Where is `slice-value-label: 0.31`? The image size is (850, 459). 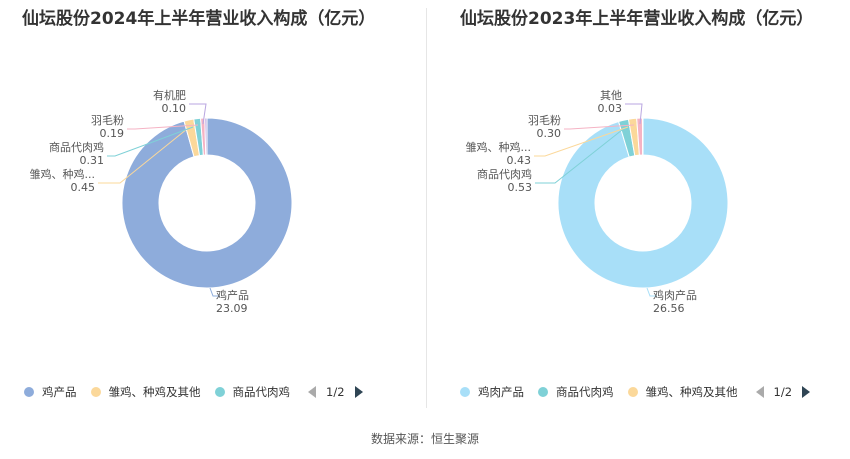 slice-value-label: 0.31 is located at coordinates (92, 160).